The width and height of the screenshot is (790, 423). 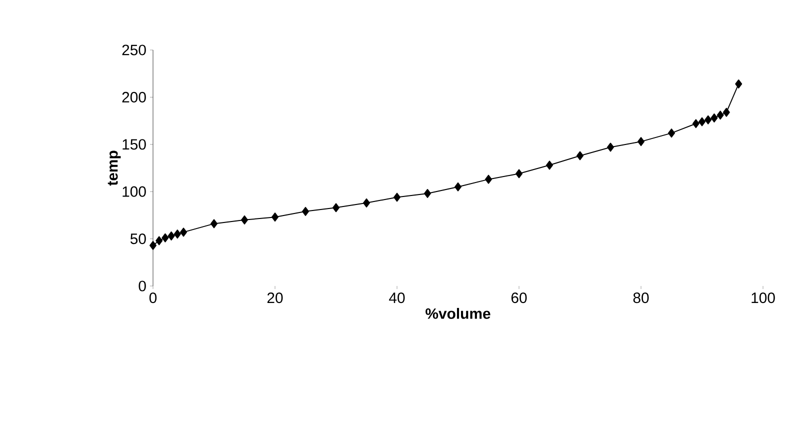 What do you see at coordinates (641, 298) in the screenshot?
I see `x-tick-label: 80` at bounding box center [641, 298].